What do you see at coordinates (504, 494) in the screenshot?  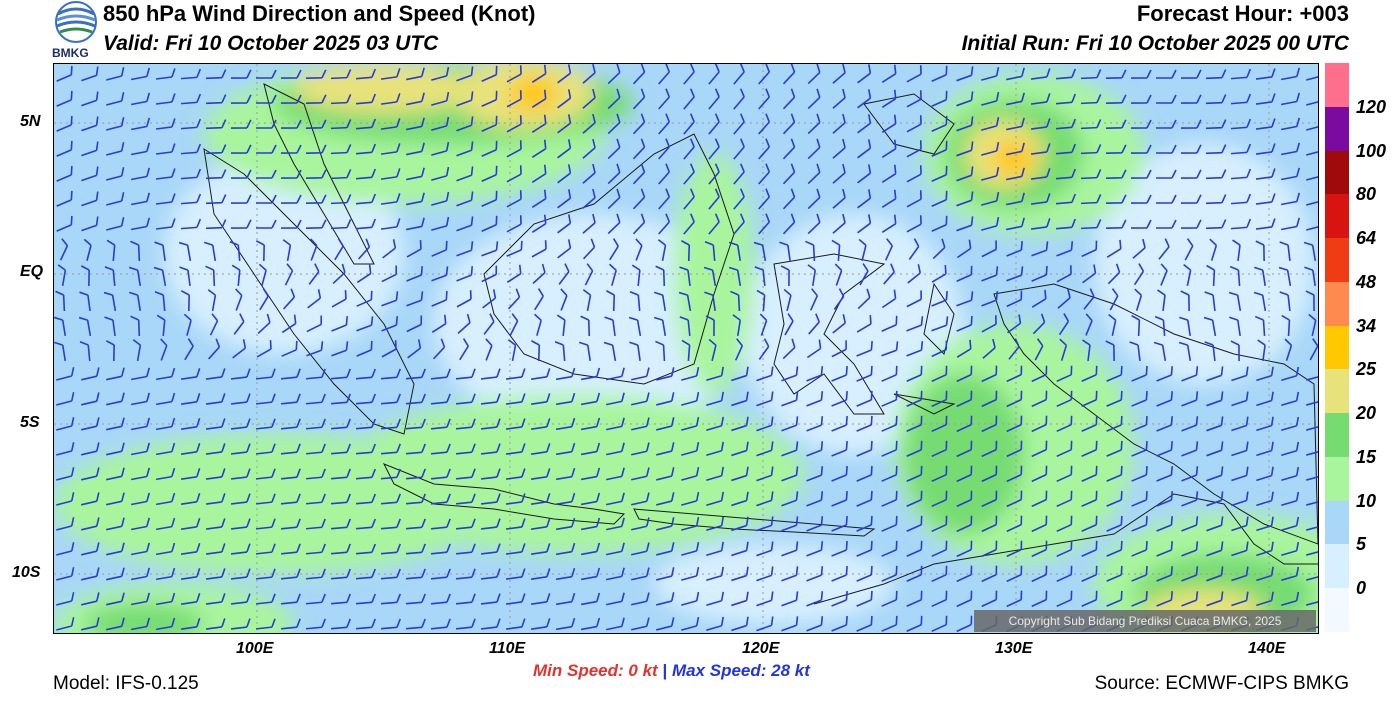 I see `coast-java` at bounding box center [504, 494].